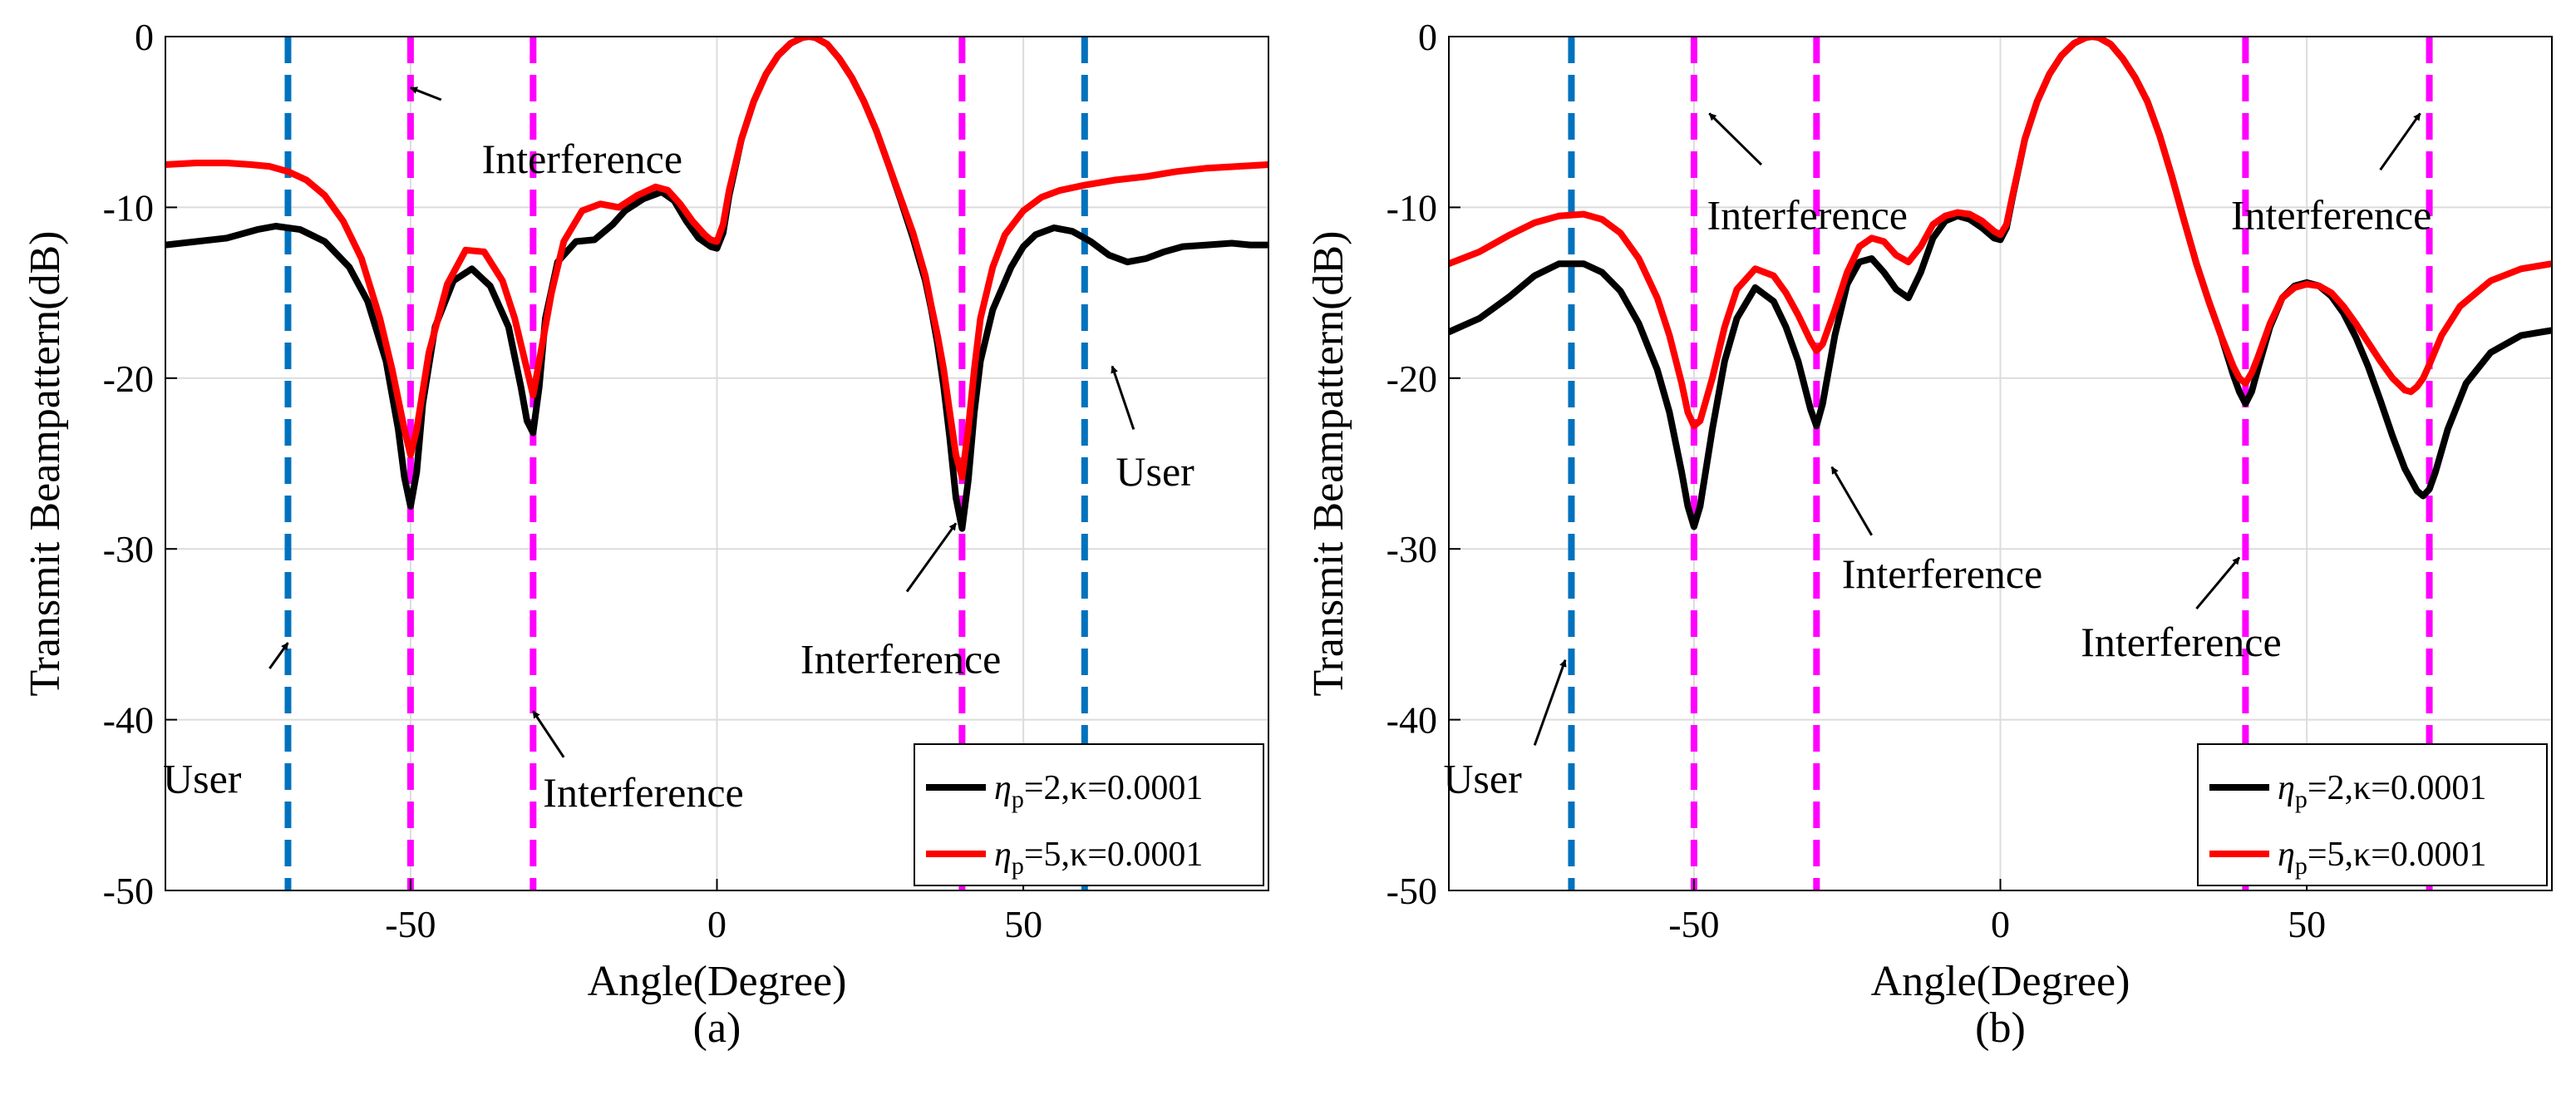  Describe the element at coordinates (2000, 1028) in the screenshot. I see `panel-sublabel: (b)` at that location.